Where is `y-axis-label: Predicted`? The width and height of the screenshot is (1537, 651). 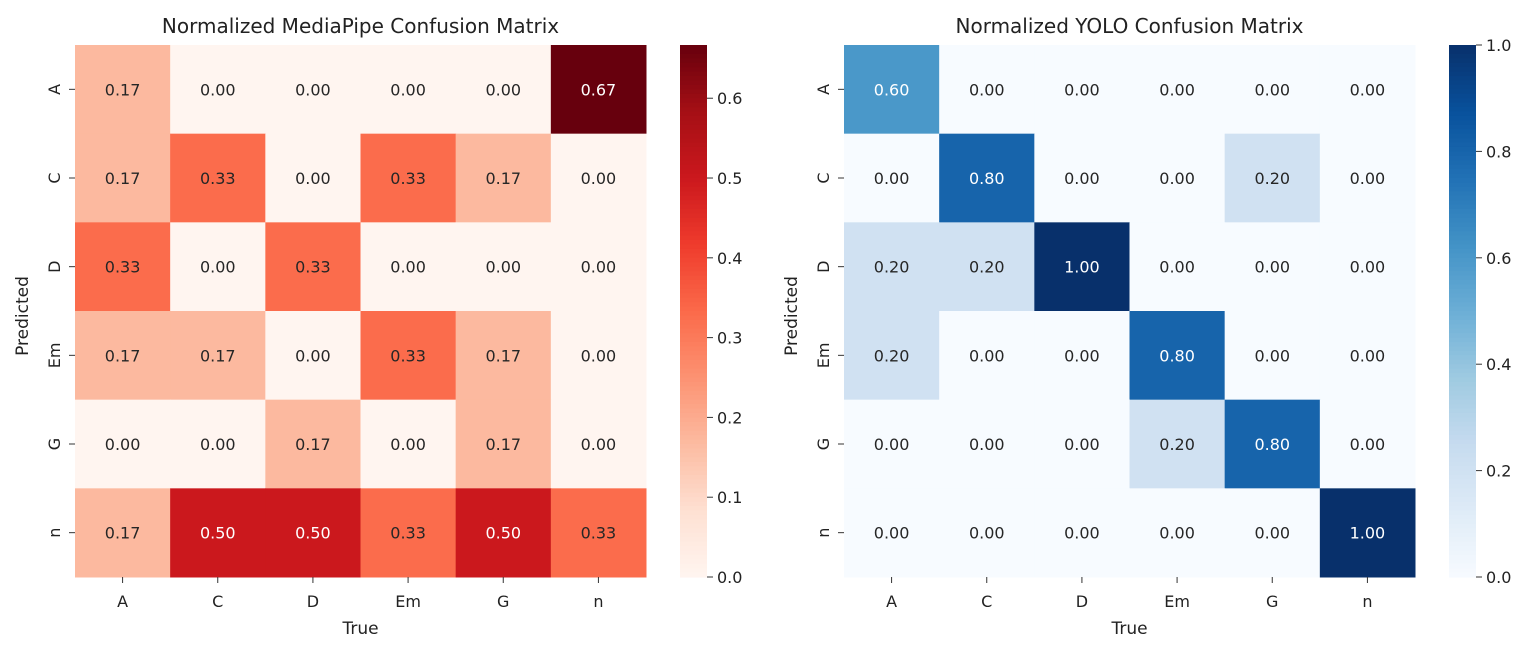 y-axis-label: Predicted is located at coordinates (23, 316).